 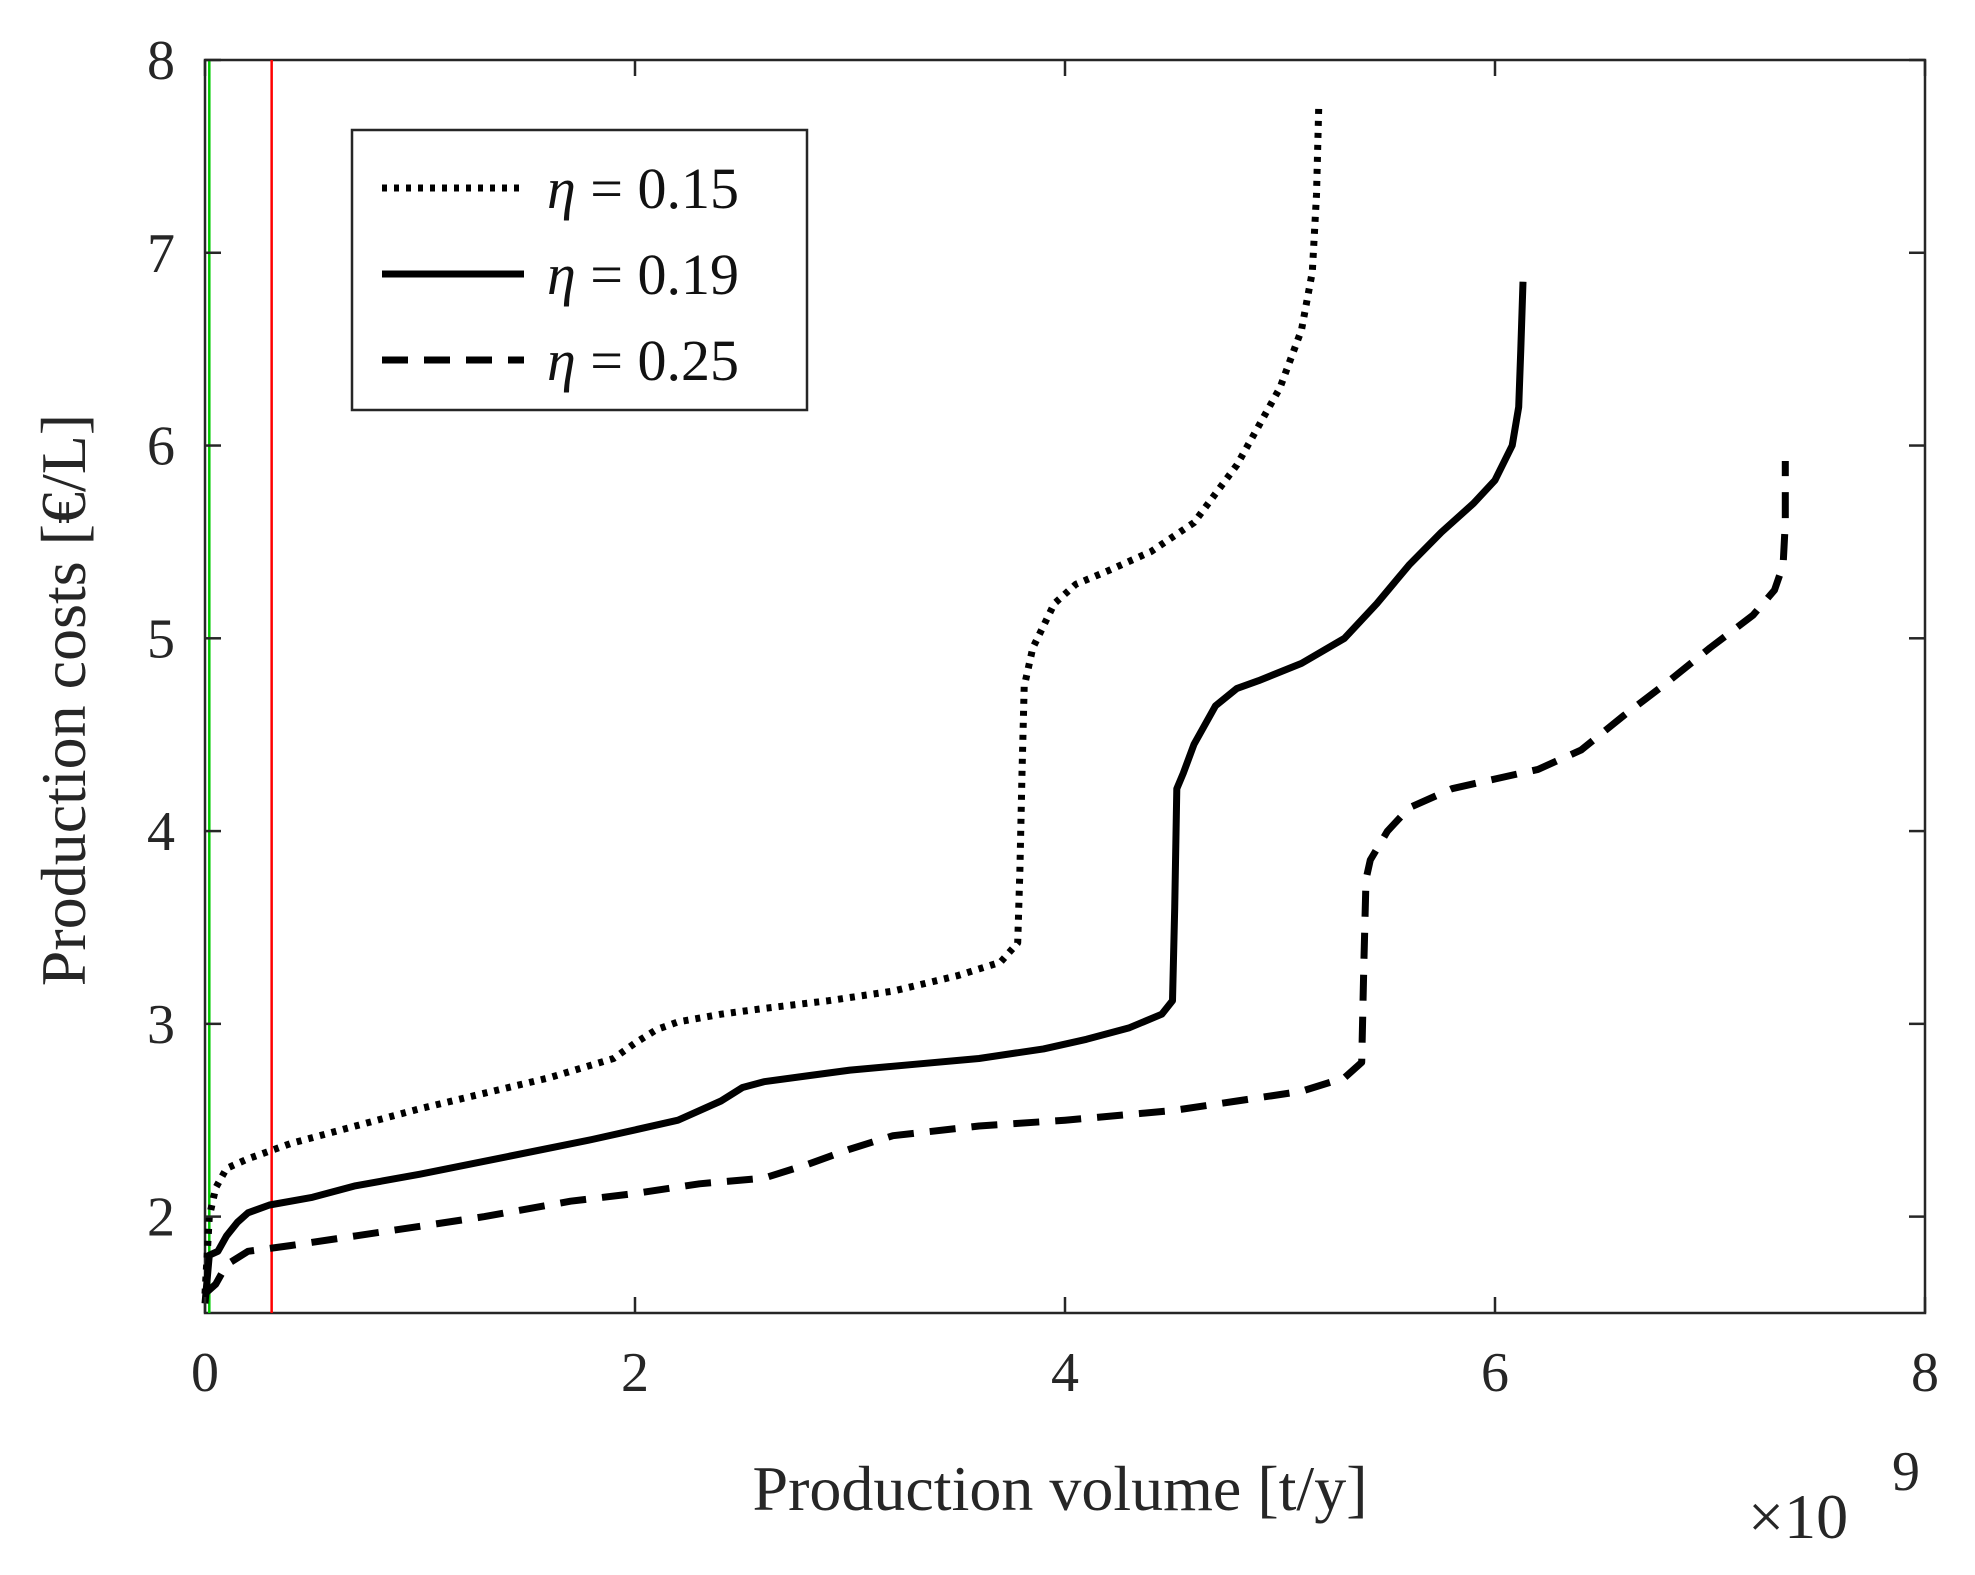 I want to click on x-exponent-label: 9, so click(x=1906, y=1472).